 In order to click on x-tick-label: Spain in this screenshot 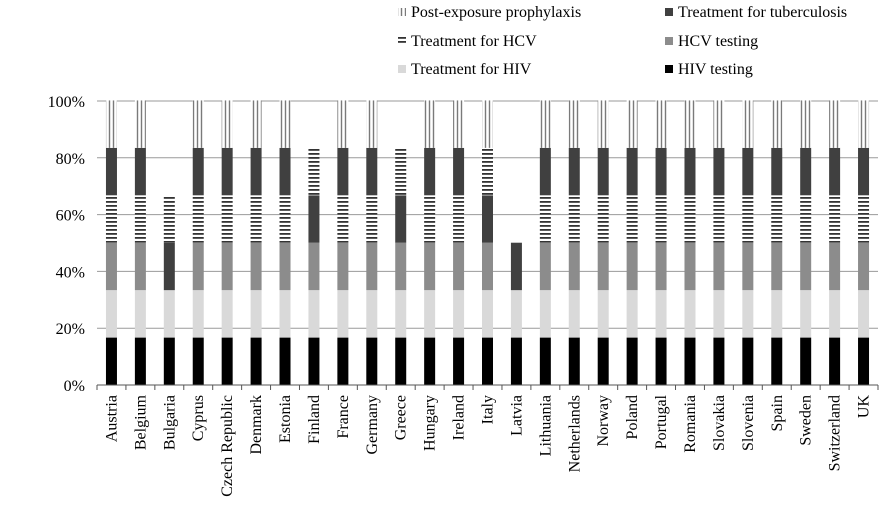, I will do `click(777, 413)`.